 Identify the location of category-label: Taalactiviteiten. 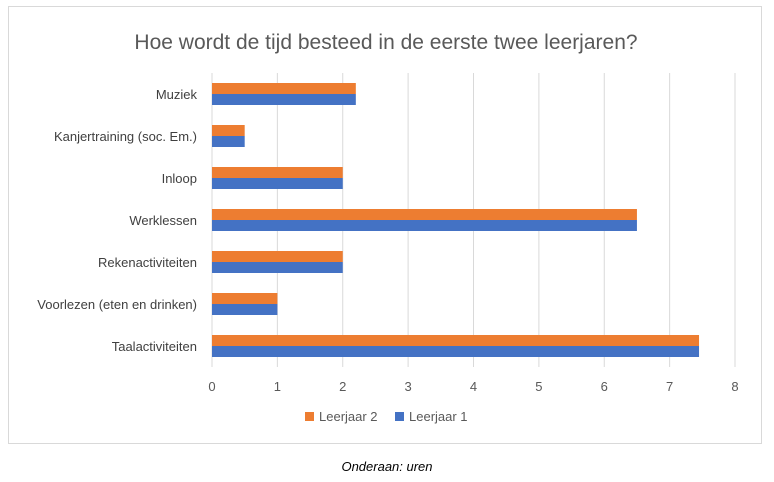
(154, 346).